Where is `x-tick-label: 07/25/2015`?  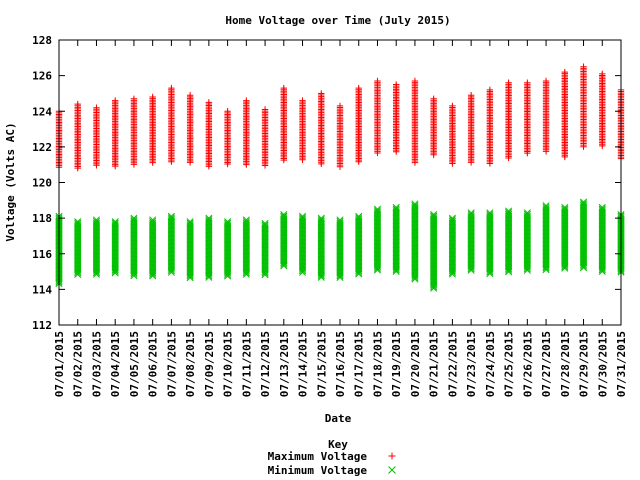
x-tick-label: 07/25/2015 is located at coordinates (509, 364).